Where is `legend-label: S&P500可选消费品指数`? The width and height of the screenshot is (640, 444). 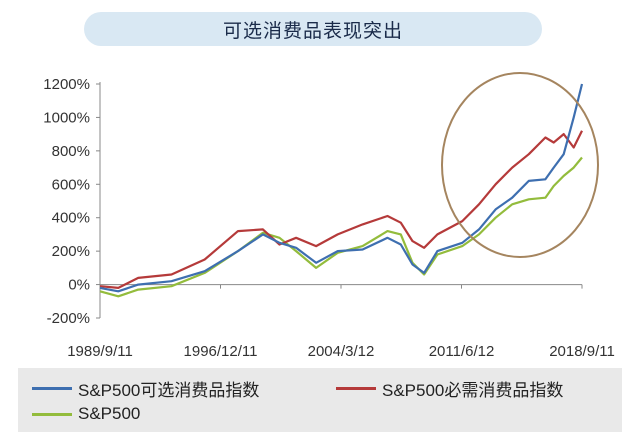
legend-label: S&P500可选消费品指数 is located at coordinates (169, 390).